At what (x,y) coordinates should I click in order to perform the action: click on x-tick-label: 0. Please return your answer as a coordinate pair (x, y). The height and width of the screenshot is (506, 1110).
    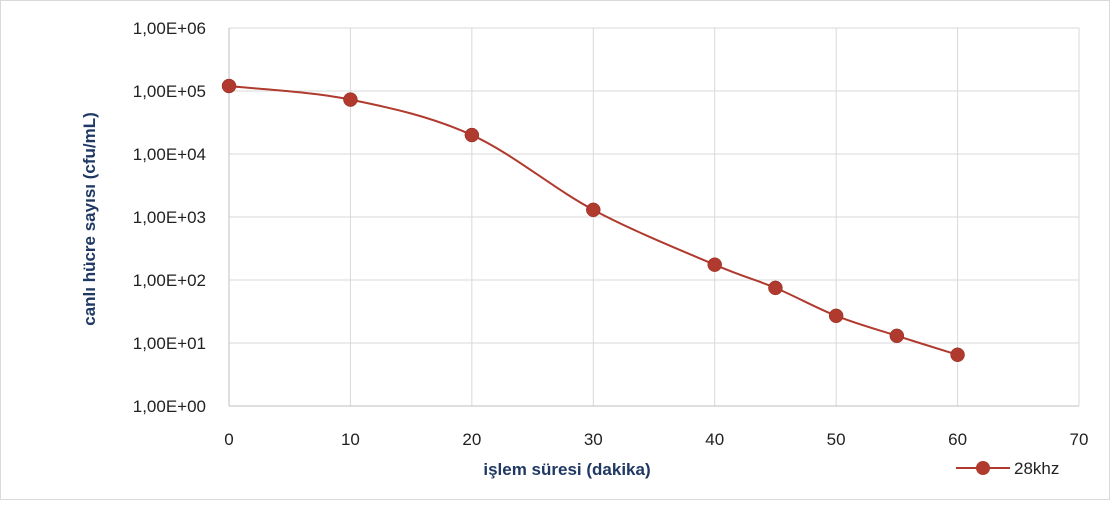
    Looking at the image, I should click on (228, 439).